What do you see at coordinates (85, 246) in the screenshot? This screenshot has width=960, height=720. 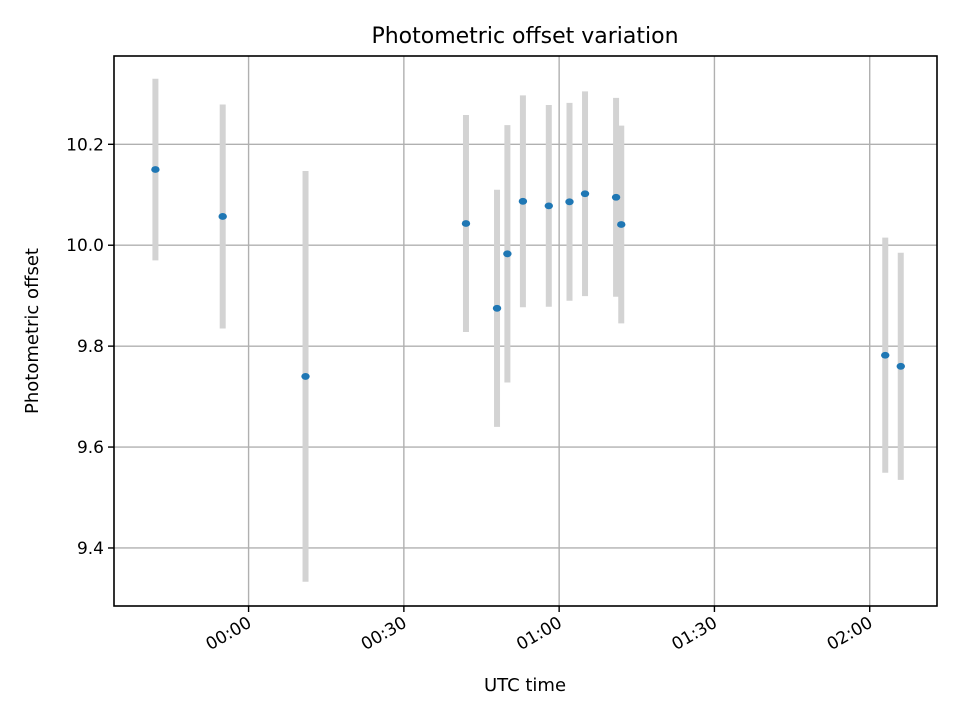 I see `y-tick-label: 10.0` at bounding box center [85, 246].